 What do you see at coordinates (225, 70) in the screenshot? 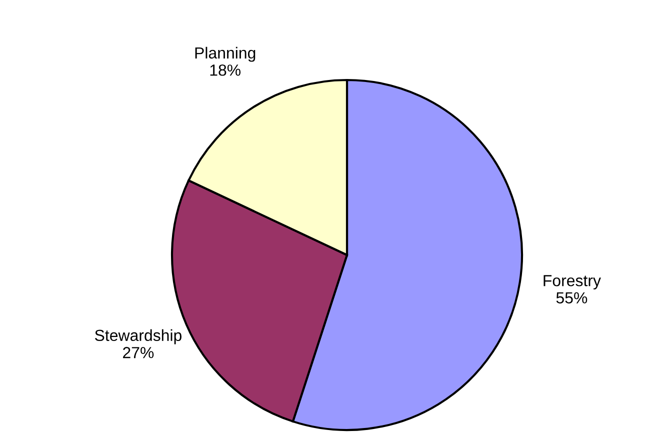
I see `data-label: 18%` at bounding box center [225, 70].